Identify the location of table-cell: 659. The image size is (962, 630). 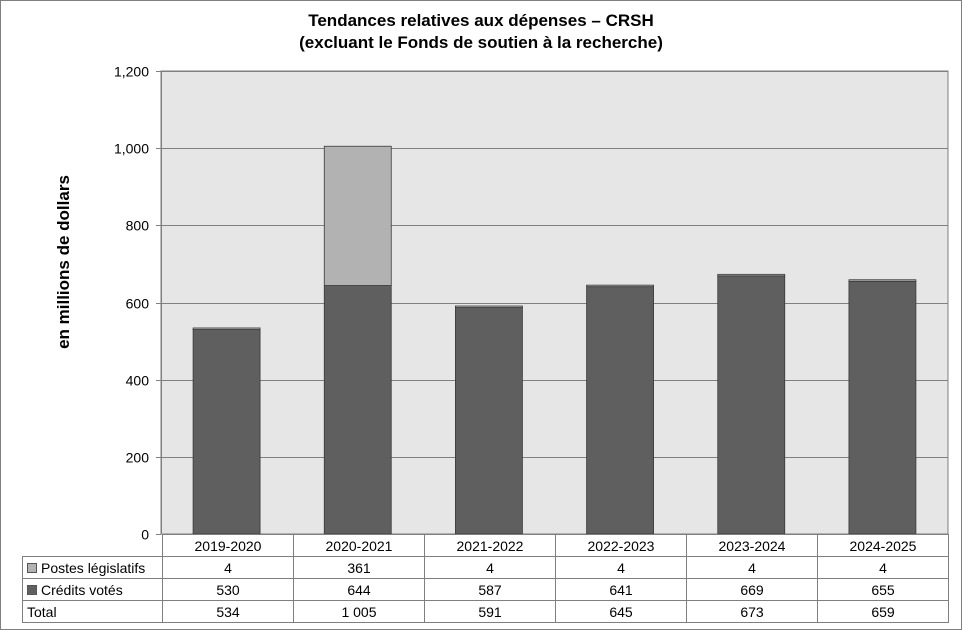
(883, 611).